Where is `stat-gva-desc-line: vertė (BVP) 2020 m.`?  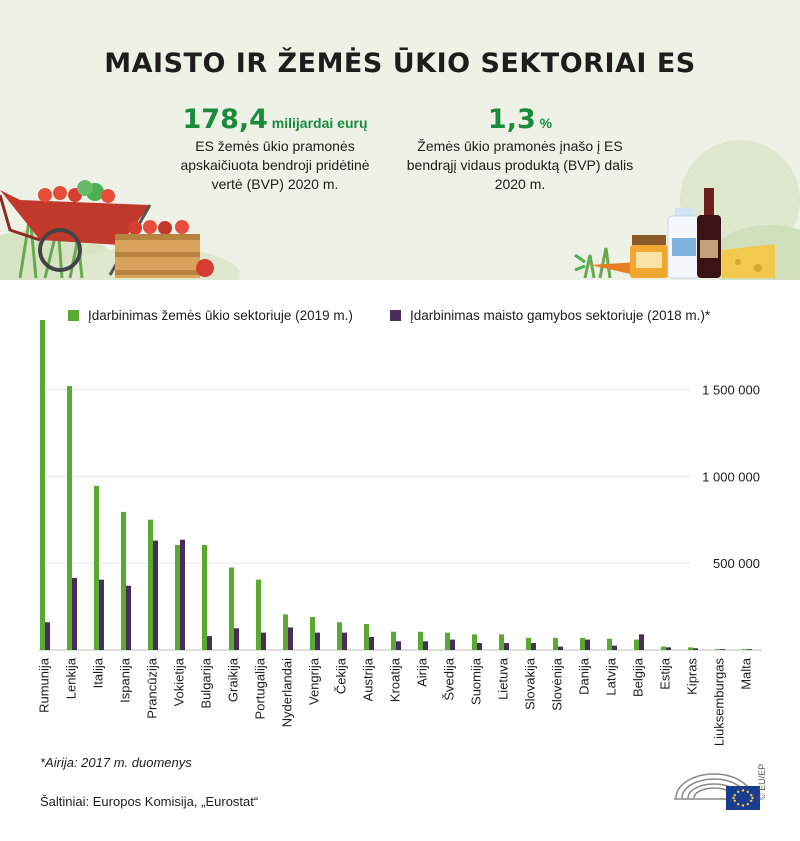 stat-gva-desc-line: vertė (BVP) 2020 m. is located at coordinates (275, 184).